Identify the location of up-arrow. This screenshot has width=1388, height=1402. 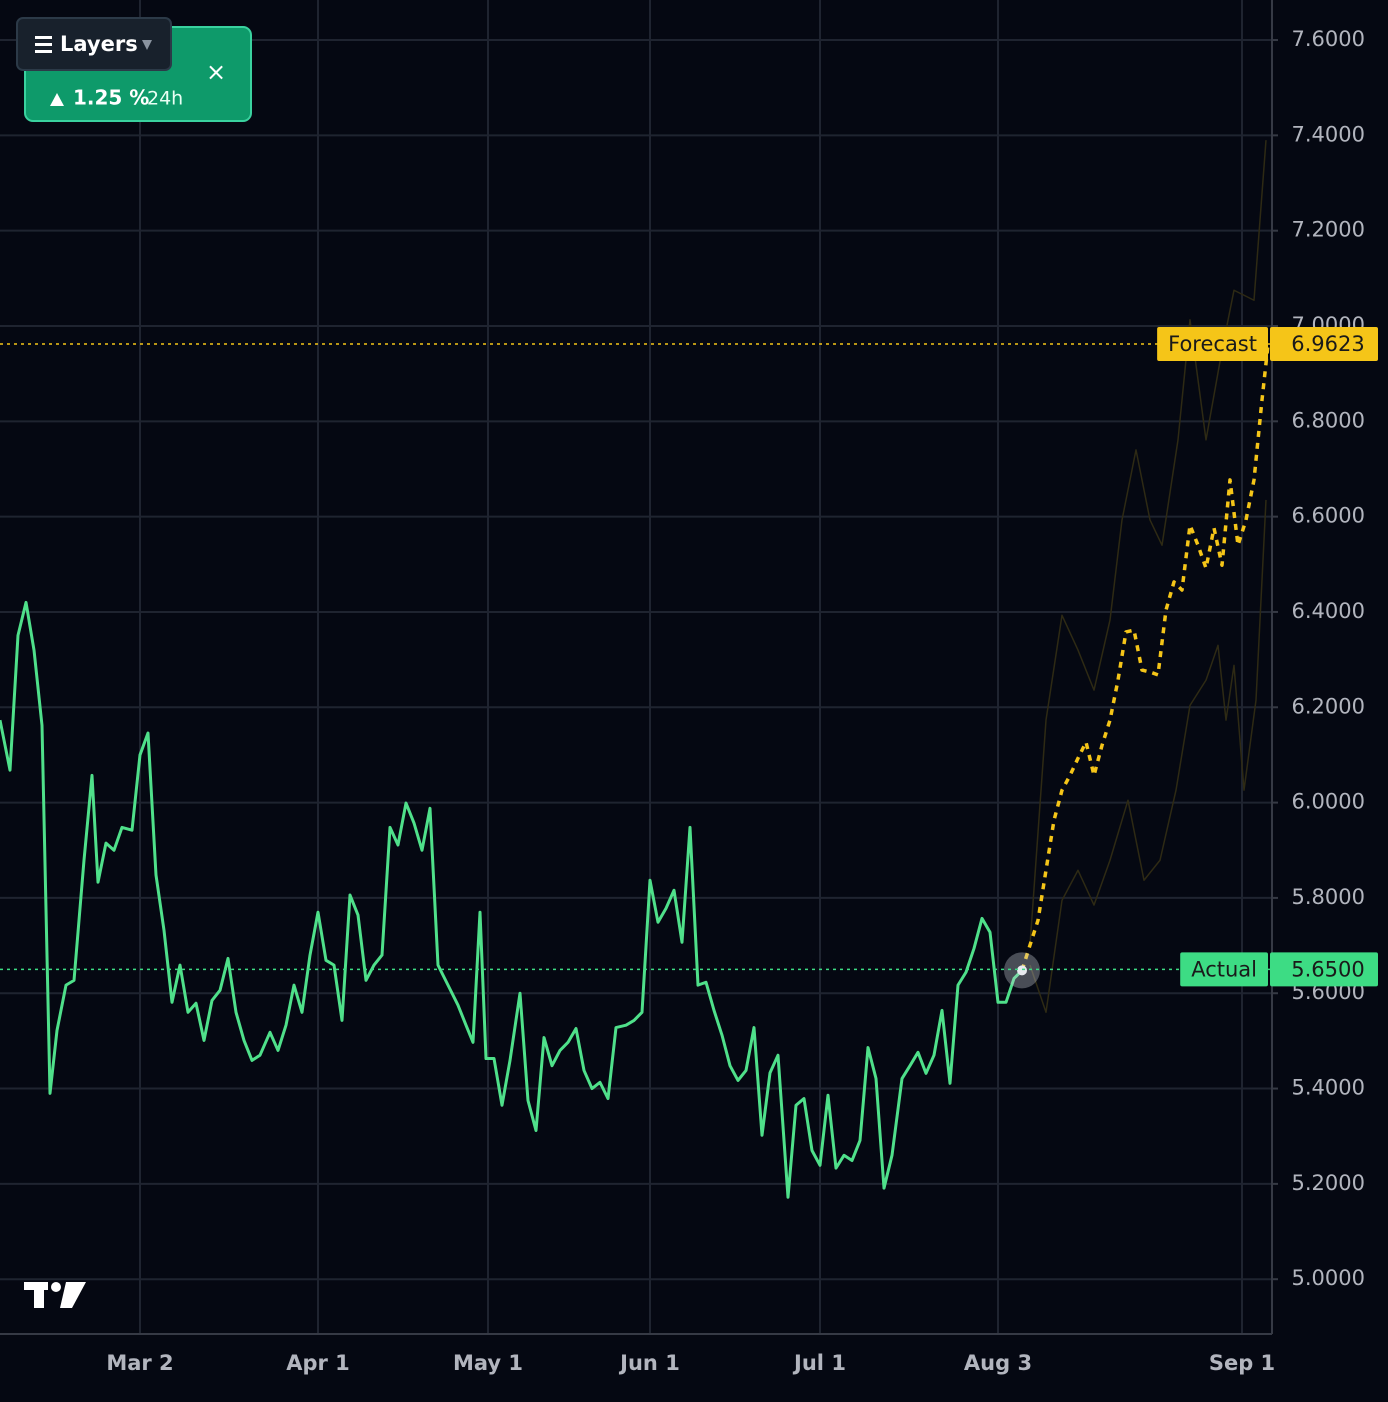
(57, 99).